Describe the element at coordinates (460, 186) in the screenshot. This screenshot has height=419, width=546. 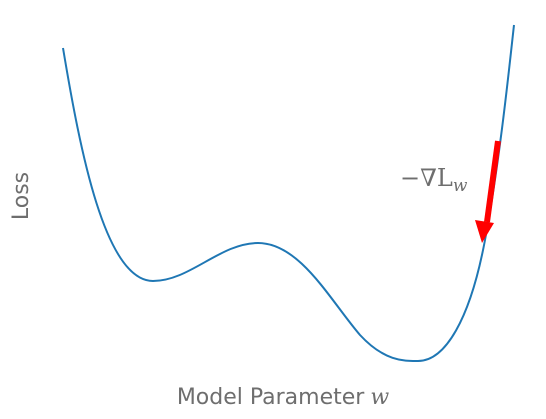
I see `annotation-subscript: w` at that location.